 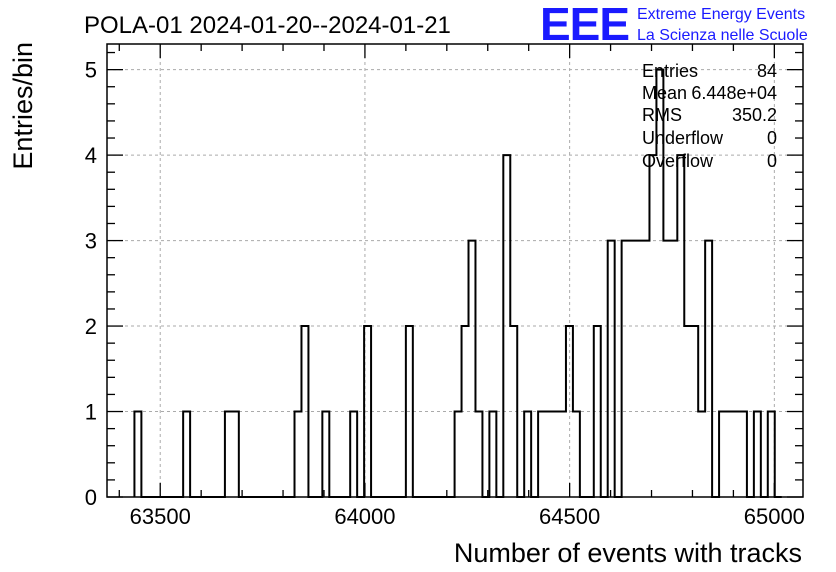 I want to click on y-tick-label: 2, so click(x=91, y=326).